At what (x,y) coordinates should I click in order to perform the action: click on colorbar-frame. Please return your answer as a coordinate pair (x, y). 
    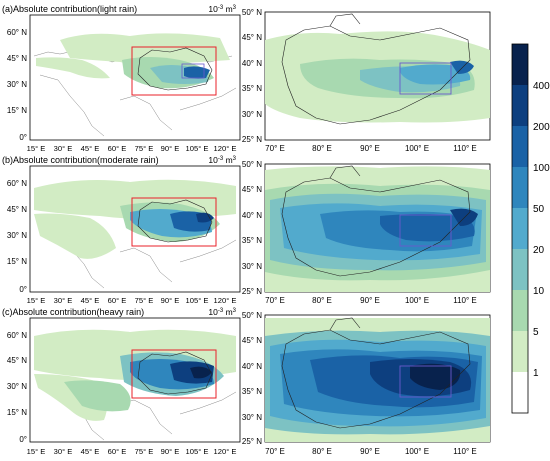
    Looking at the image, I should click on (520, 228).